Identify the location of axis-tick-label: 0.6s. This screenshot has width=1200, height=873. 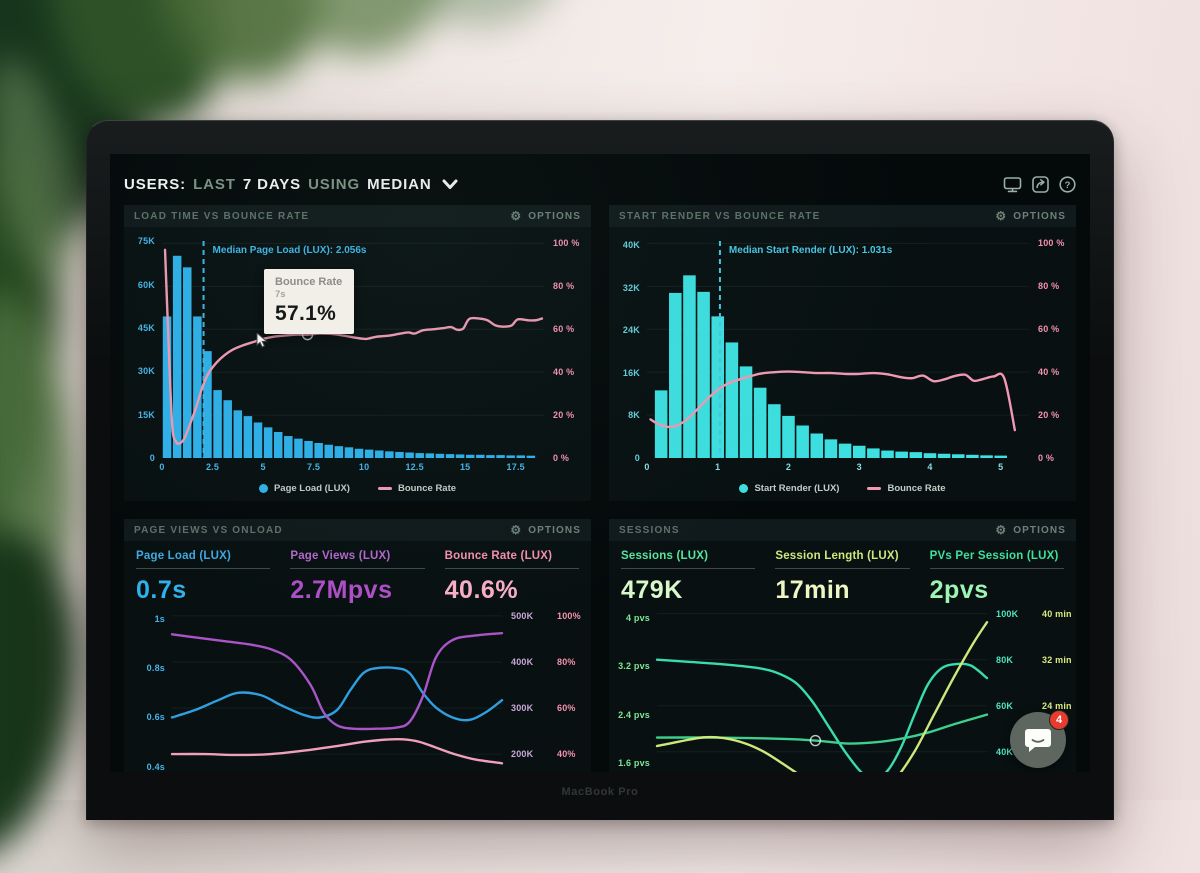
(155, 717).